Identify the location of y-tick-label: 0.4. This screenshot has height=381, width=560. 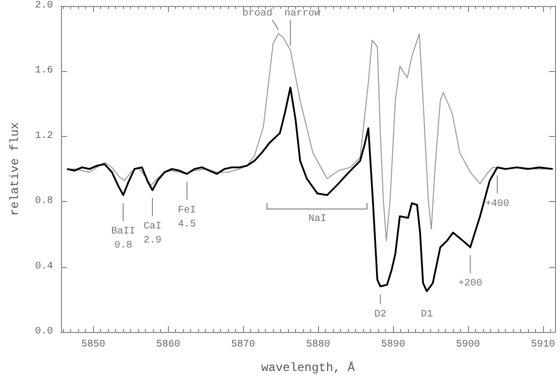
(43, 266).